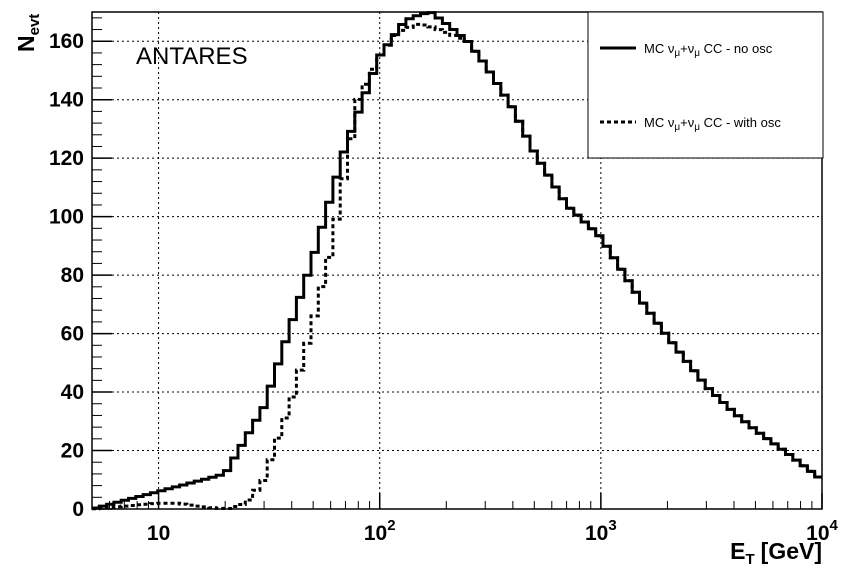  What do you see at coordinates (78, 509) in the screenshot?
I see `y-tick-label: 0` at bounding box center [78, 509].